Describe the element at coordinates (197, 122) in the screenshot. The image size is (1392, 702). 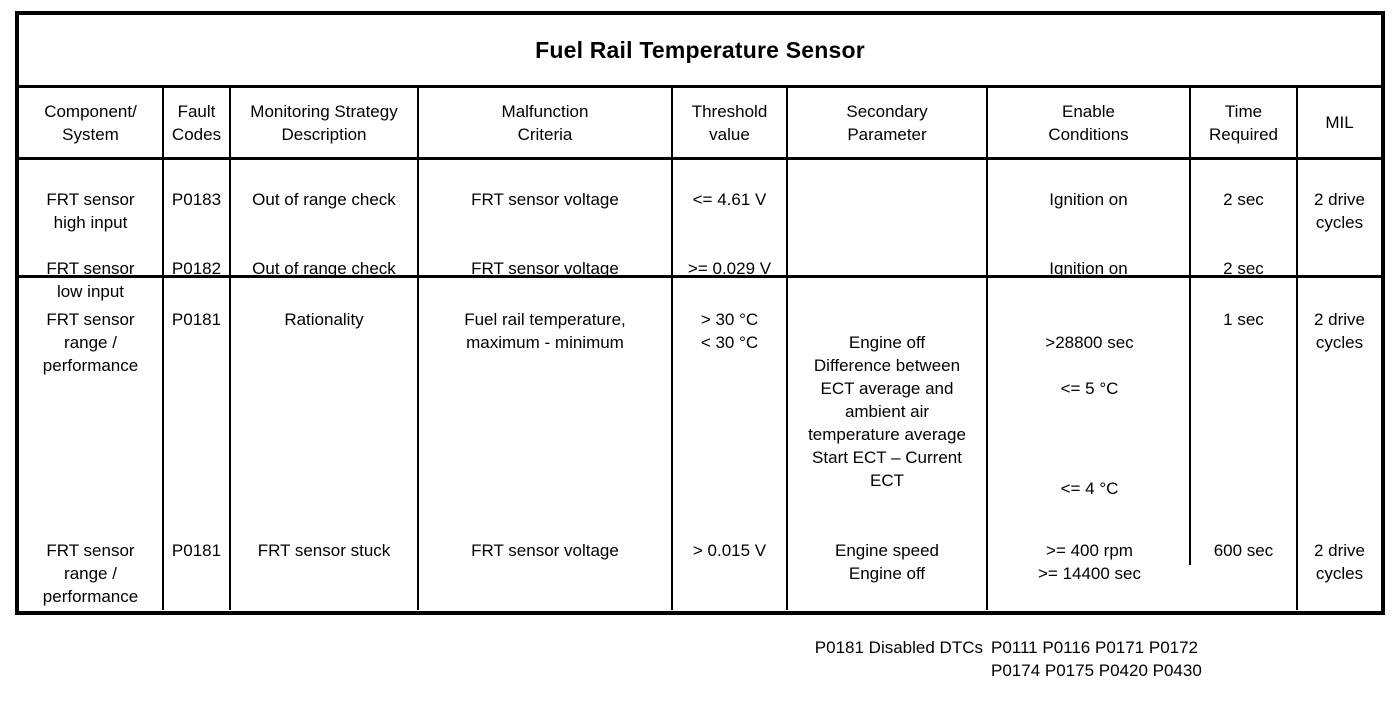
I see `header-cell-fault-codes: Fault Codes` at that location.